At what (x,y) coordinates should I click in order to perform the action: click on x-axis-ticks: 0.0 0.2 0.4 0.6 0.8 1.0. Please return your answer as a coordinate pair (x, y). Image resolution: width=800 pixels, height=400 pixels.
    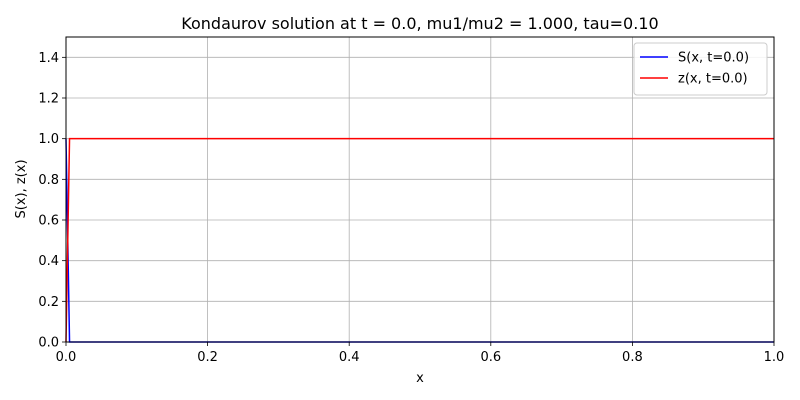
    Looking at the image, I should click on (420, 353).